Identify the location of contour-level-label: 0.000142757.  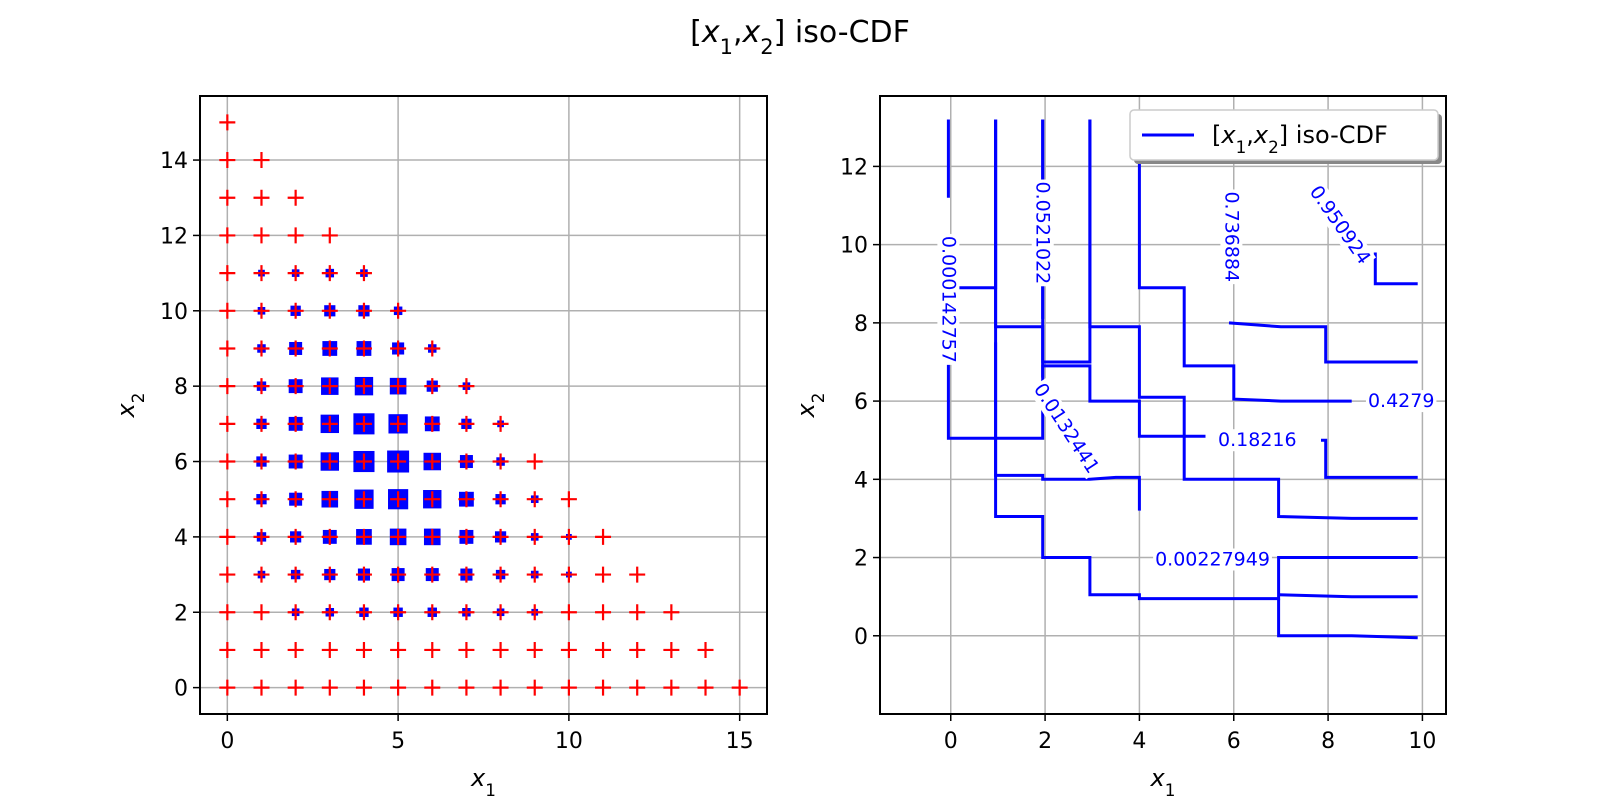
(948, 299).